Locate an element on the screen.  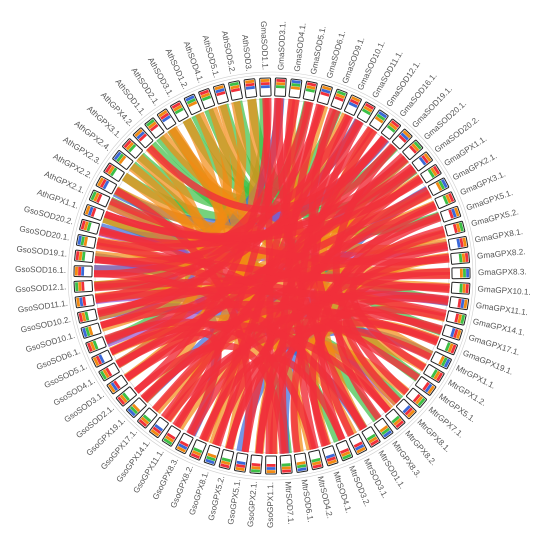
gene-label: GsoSOD20.1. is located at coordinates (45, 233).